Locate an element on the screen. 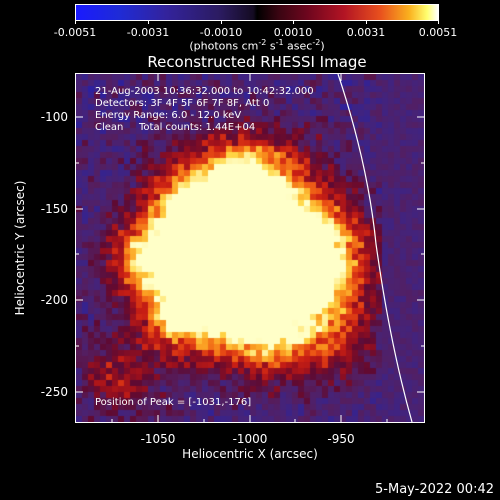  y-tick-label: -150 is located at coordinates (54, 209).